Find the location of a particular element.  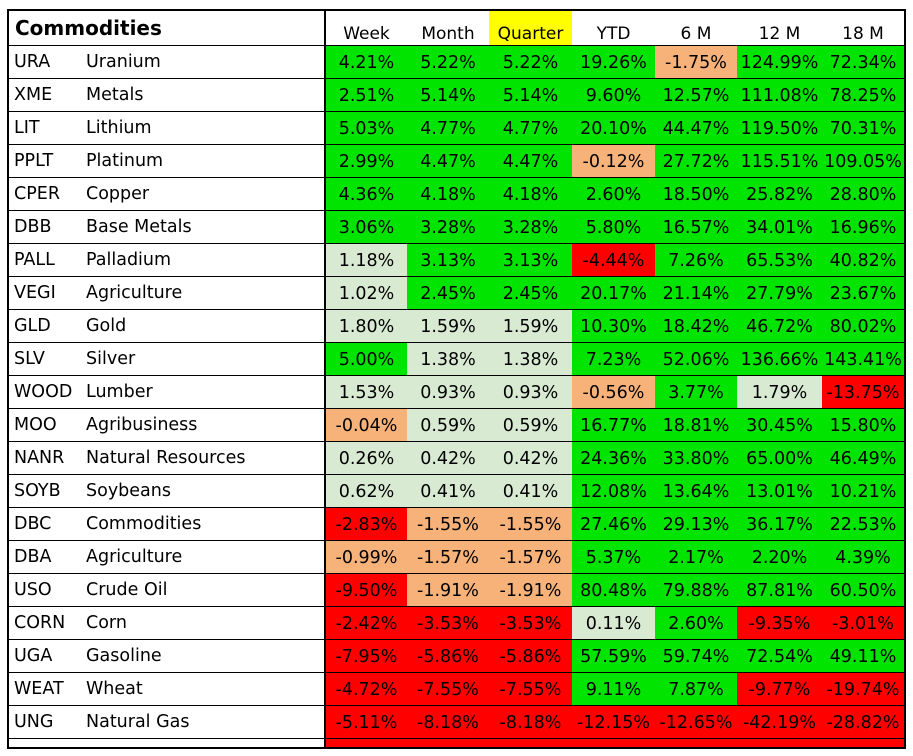

value-cell: 2.17% is located at coordinates (696, 557).